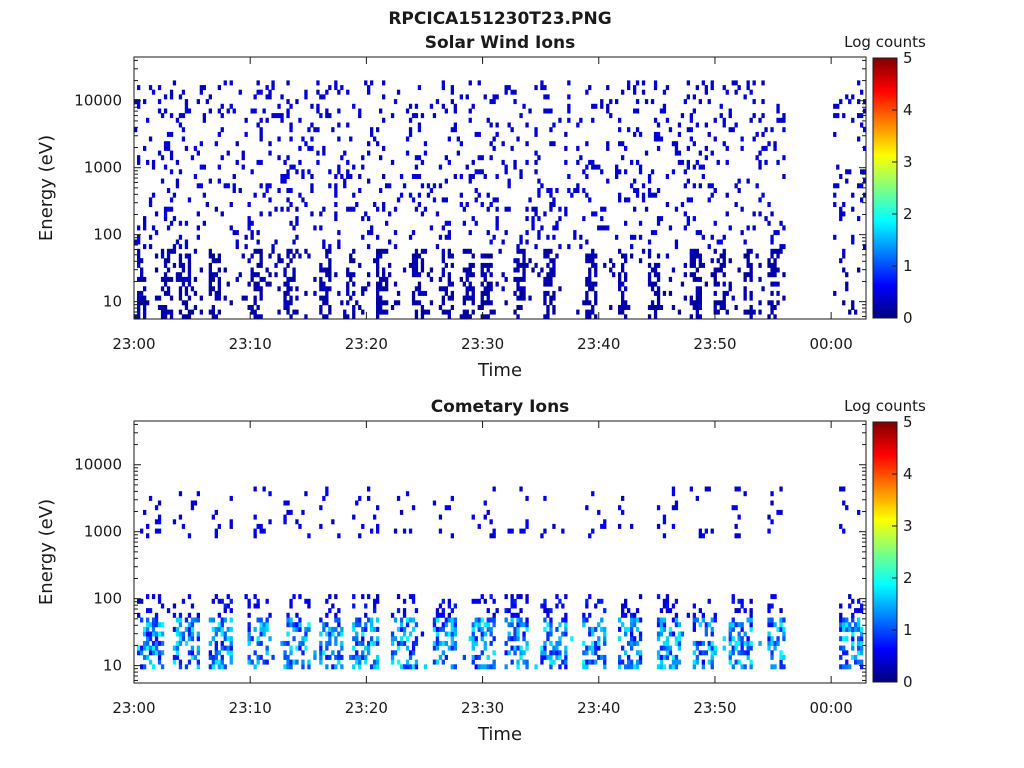 Image resolution: width=1024 pixels, height=768 pixels. I want to click on y-tick-label: 100, so click(107, 235).